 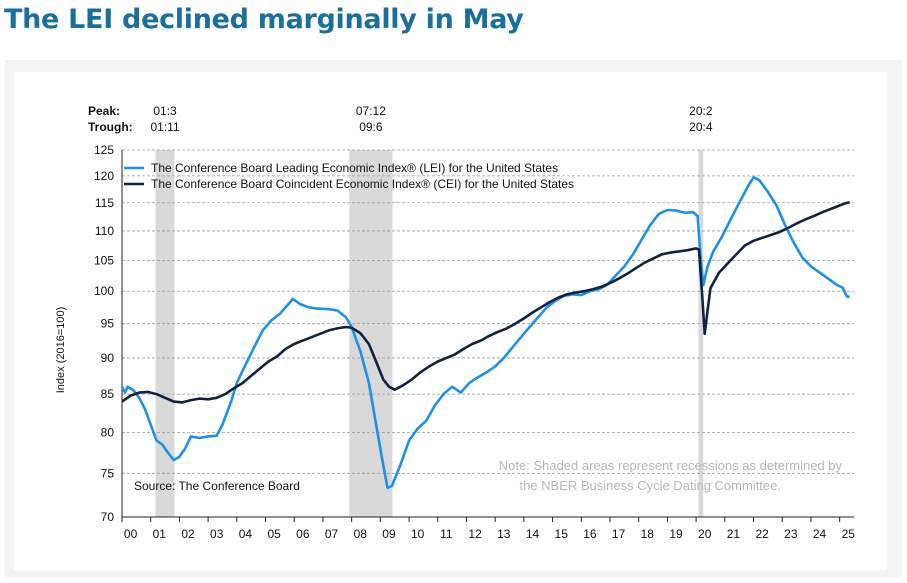 I want to click on peak-date-1: 01:3, so click(x=165, y=111).